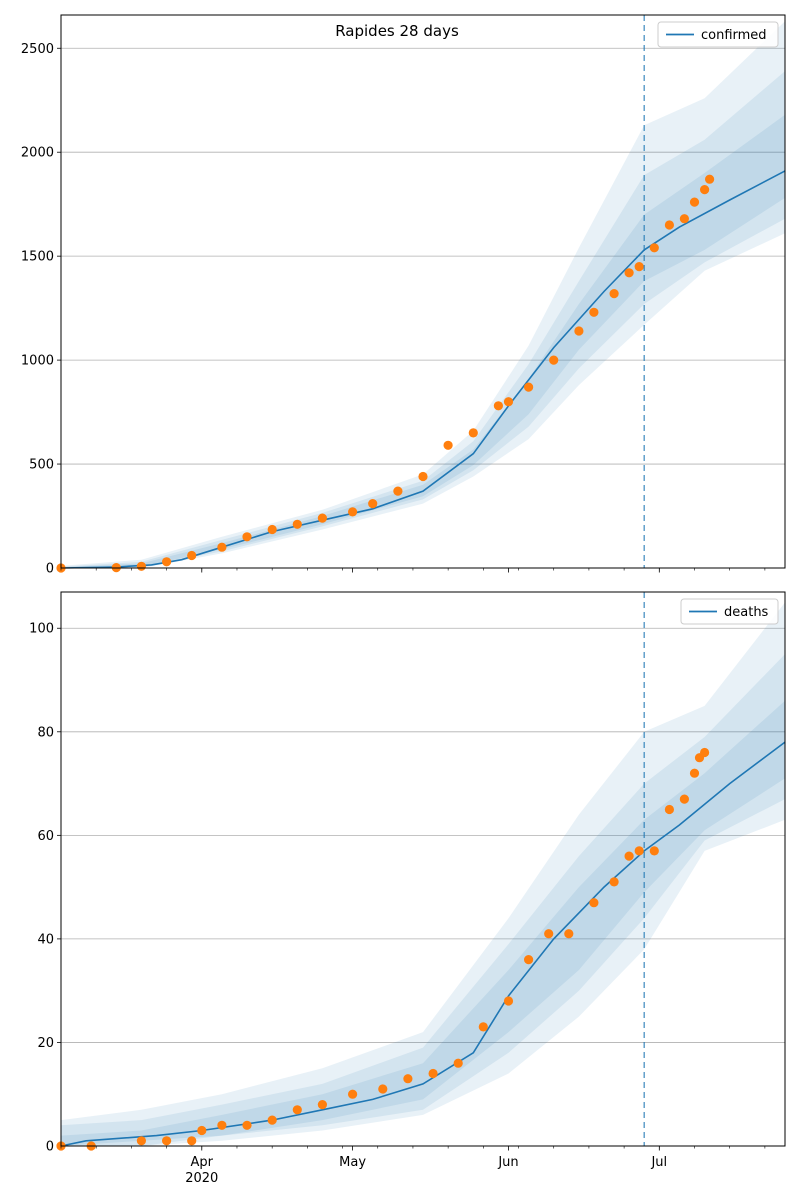  Describe the element at coordinates (352, 1162) in the screenshot. I see `x-tick-label: May` at that location.